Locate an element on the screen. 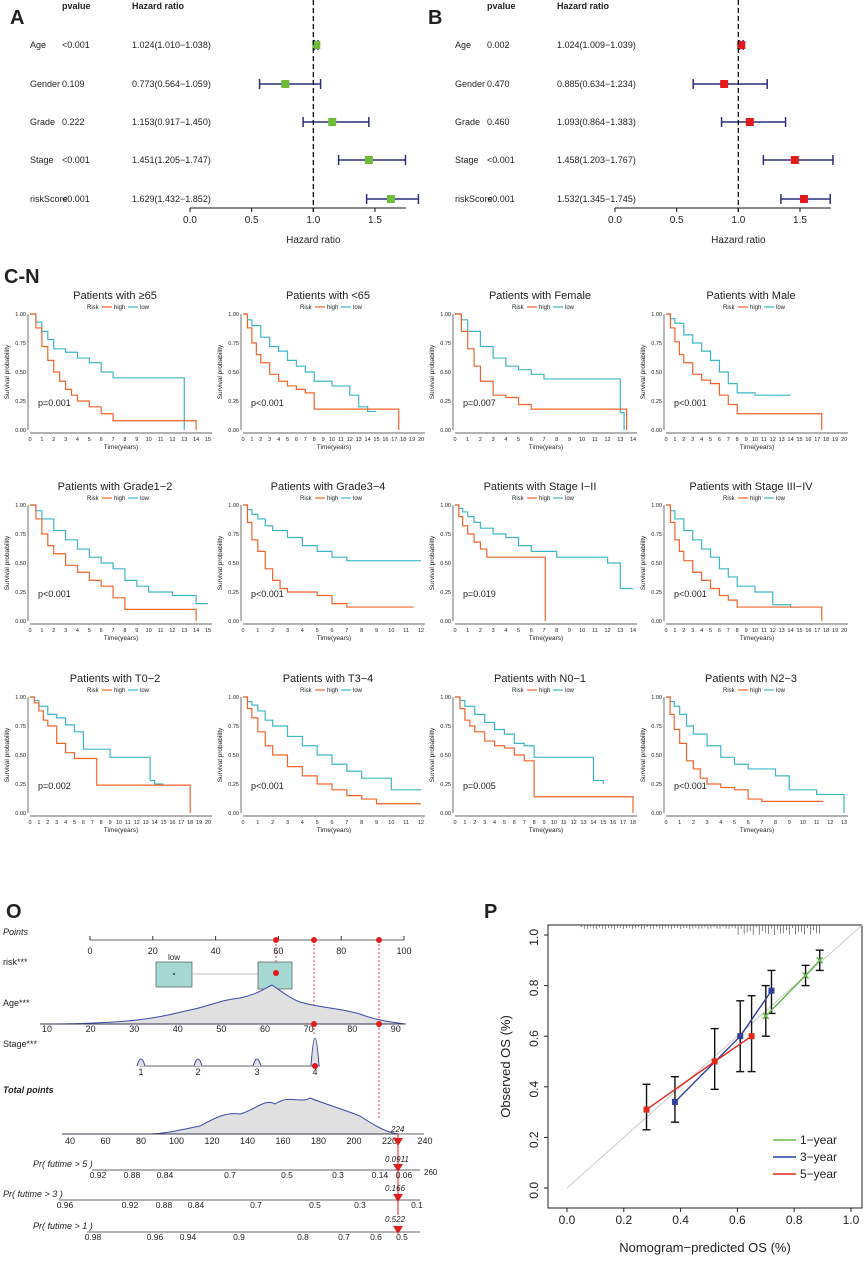 The height and width of the screenshot is (1265, 865). row-pvalue: 0.470 is located at coordinates (498, 84).